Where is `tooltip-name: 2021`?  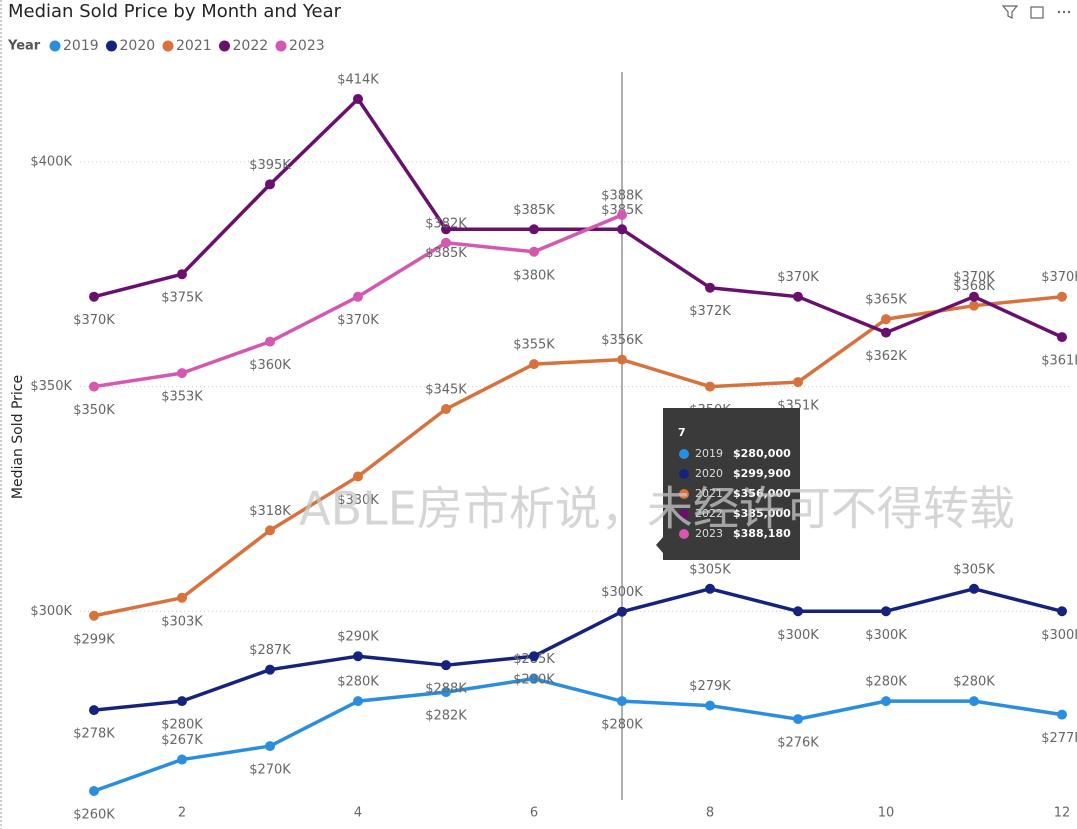
tooltip-name: 2021 is located at coordinates (709, 493).